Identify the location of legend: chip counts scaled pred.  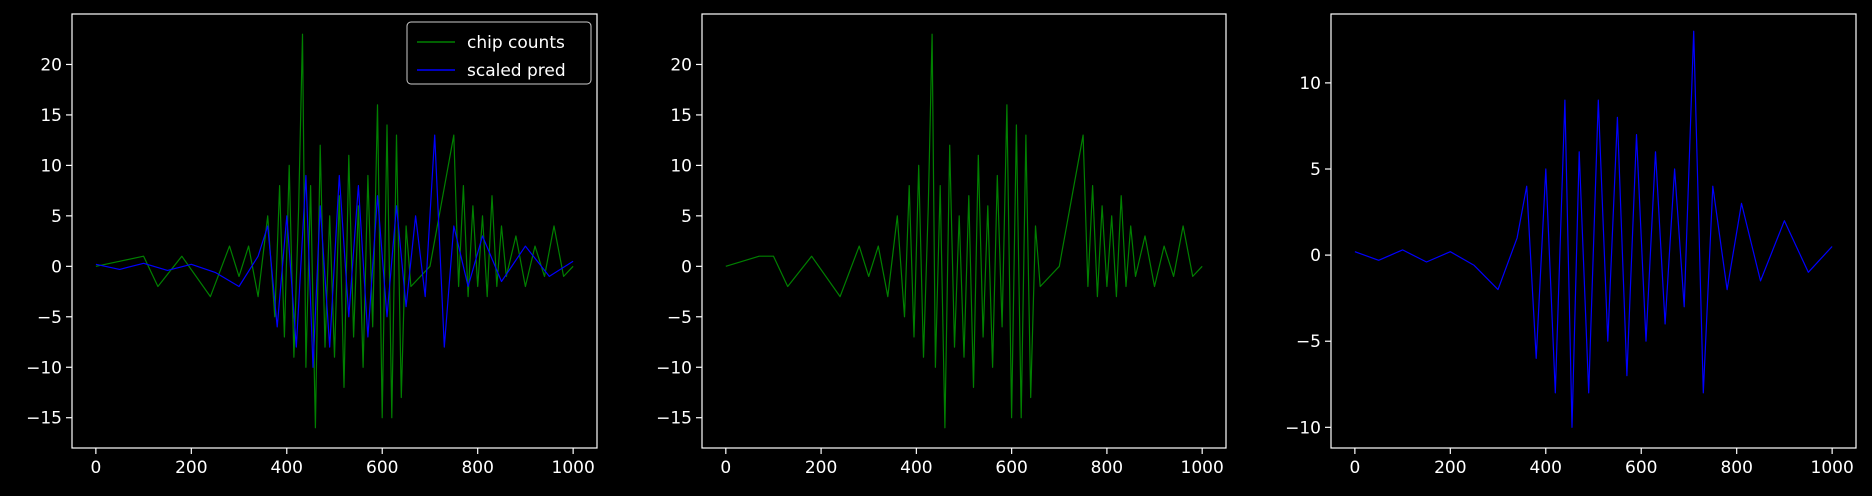
(499, 53).